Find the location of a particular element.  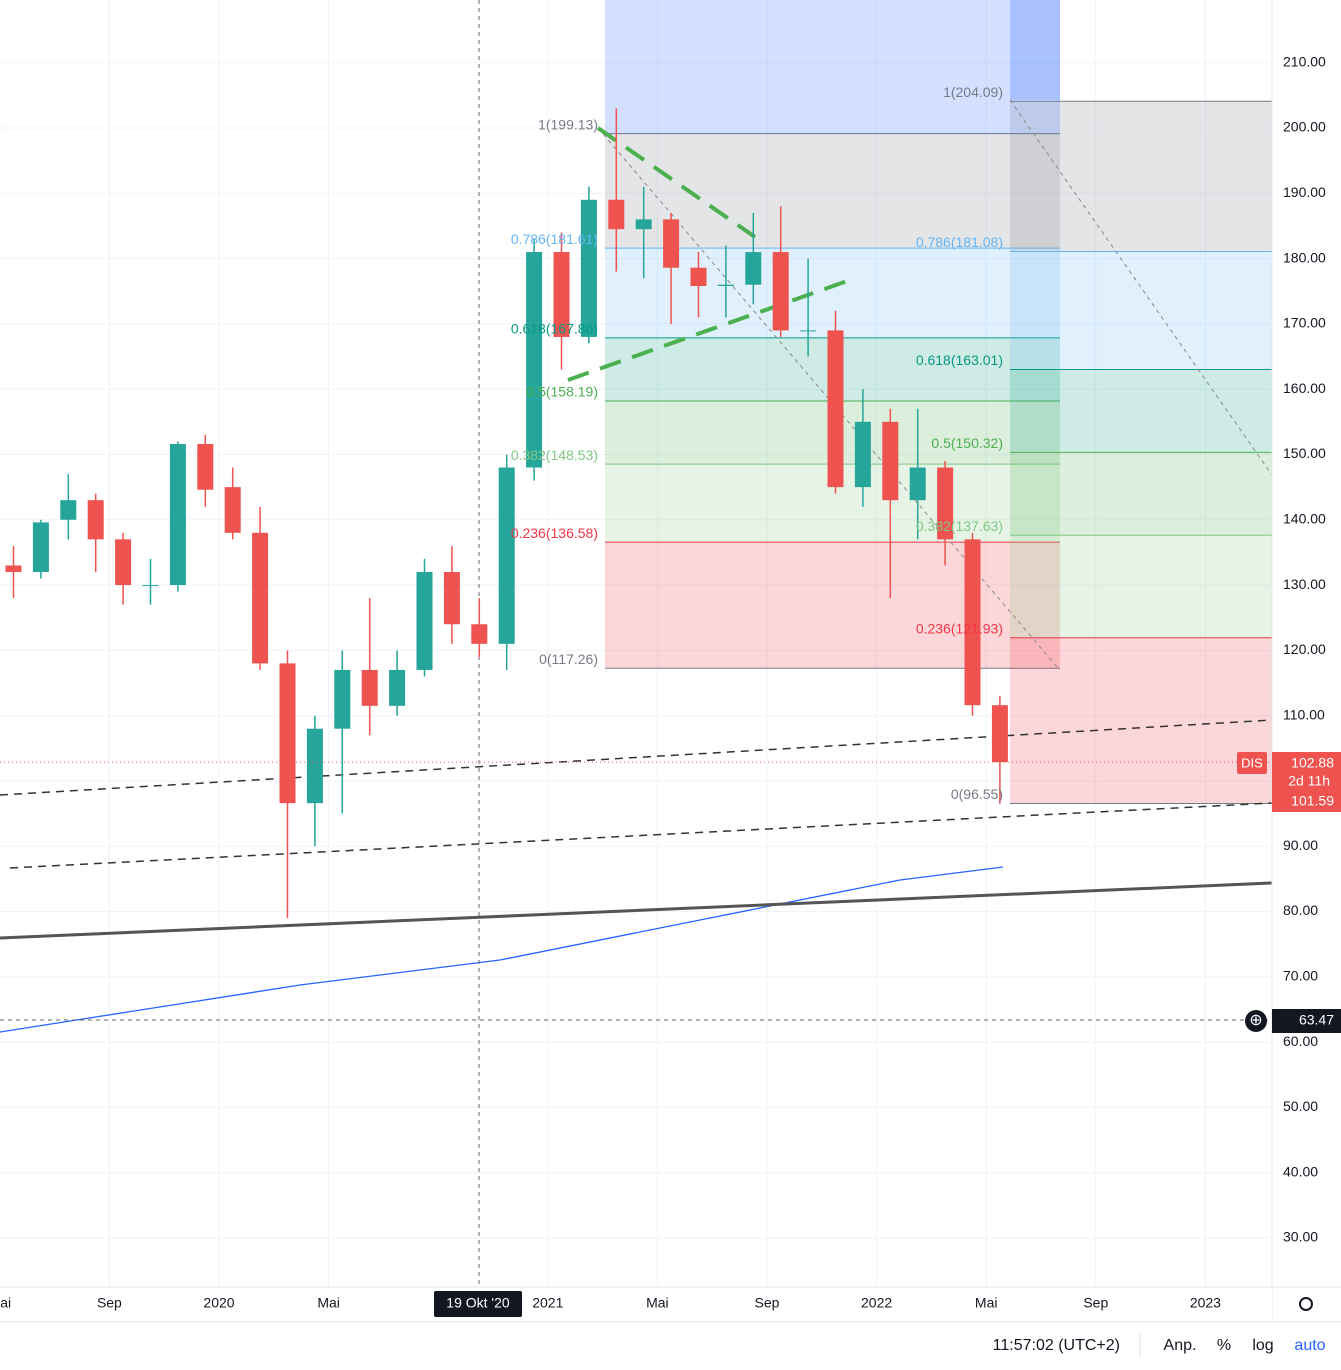

y-tick-label: 190.00 is located at coordinates (1304, 192).